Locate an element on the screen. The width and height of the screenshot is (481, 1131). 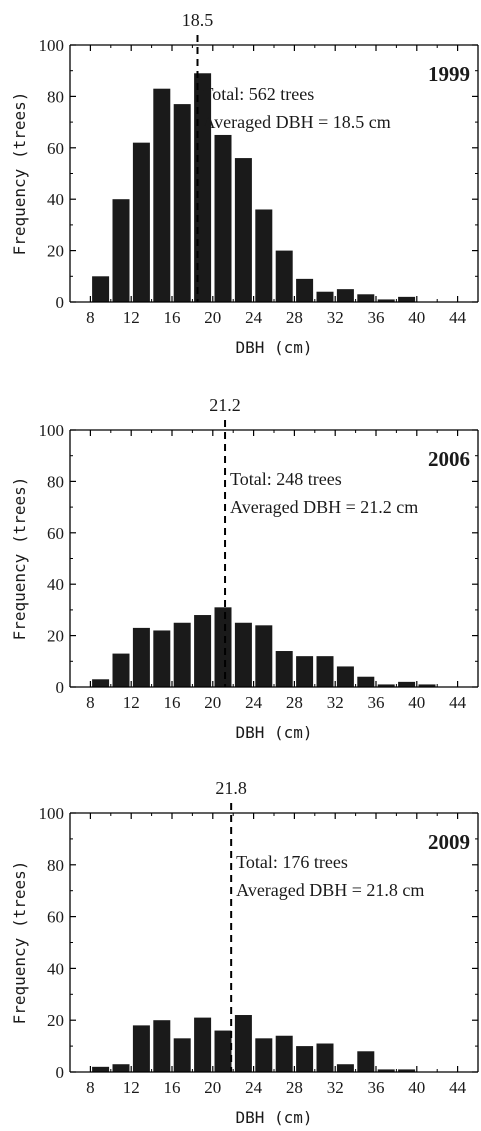
total-trees-annotation: Total: 562 trees is located at coordinates (259, 94).